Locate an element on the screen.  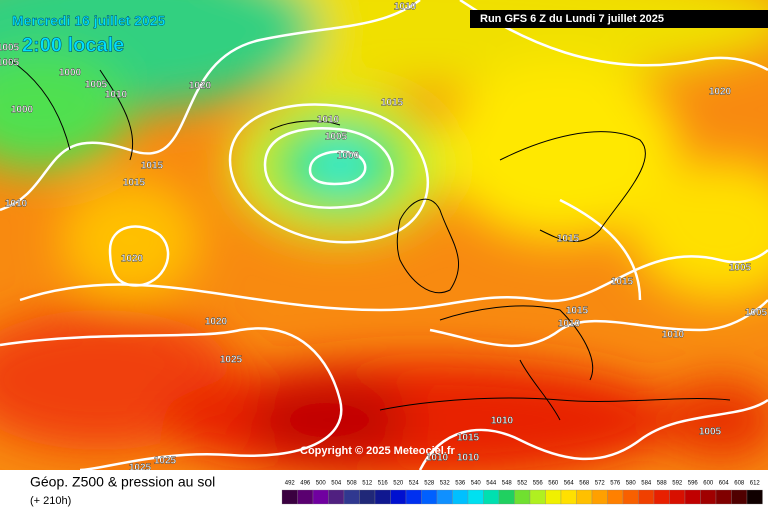
run-box is located at coordinates (619, 19).